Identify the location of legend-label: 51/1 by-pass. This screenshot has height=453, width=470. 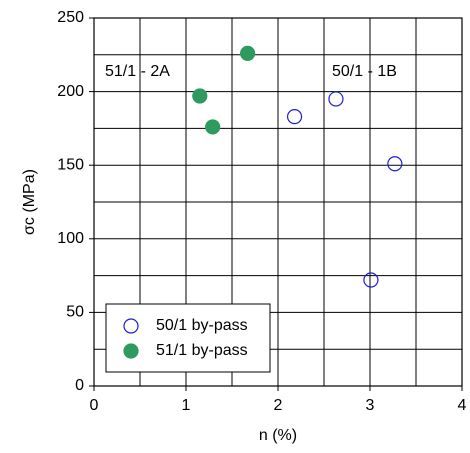
(202, 350).